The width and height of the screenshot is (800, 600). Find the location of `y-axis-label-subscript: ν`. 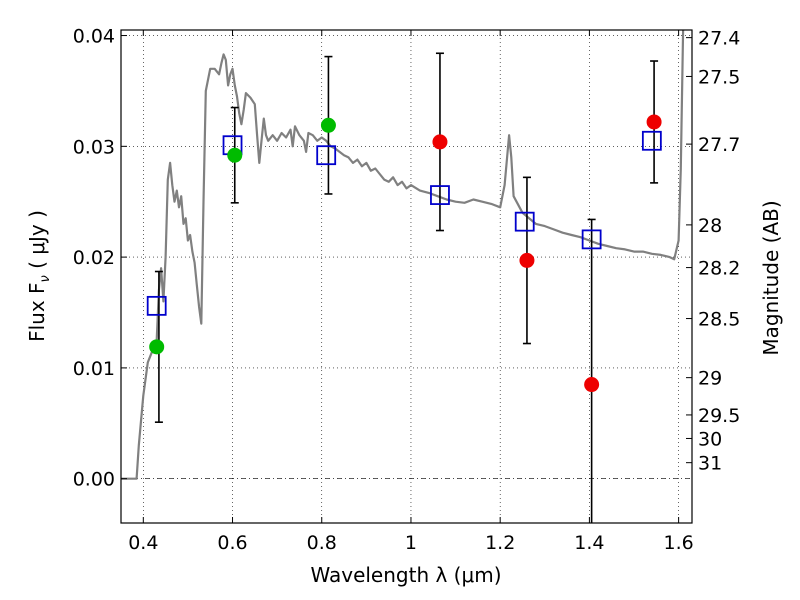

y-axis-label-subscript: ν is located at coordinates (45, 278).